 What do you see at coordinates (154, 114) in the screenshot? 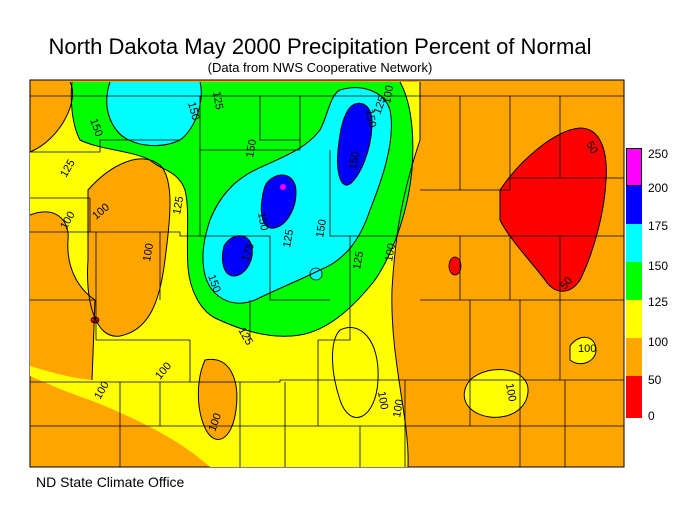
I see `contour-region-cyan` at bounding box center [154, 114].